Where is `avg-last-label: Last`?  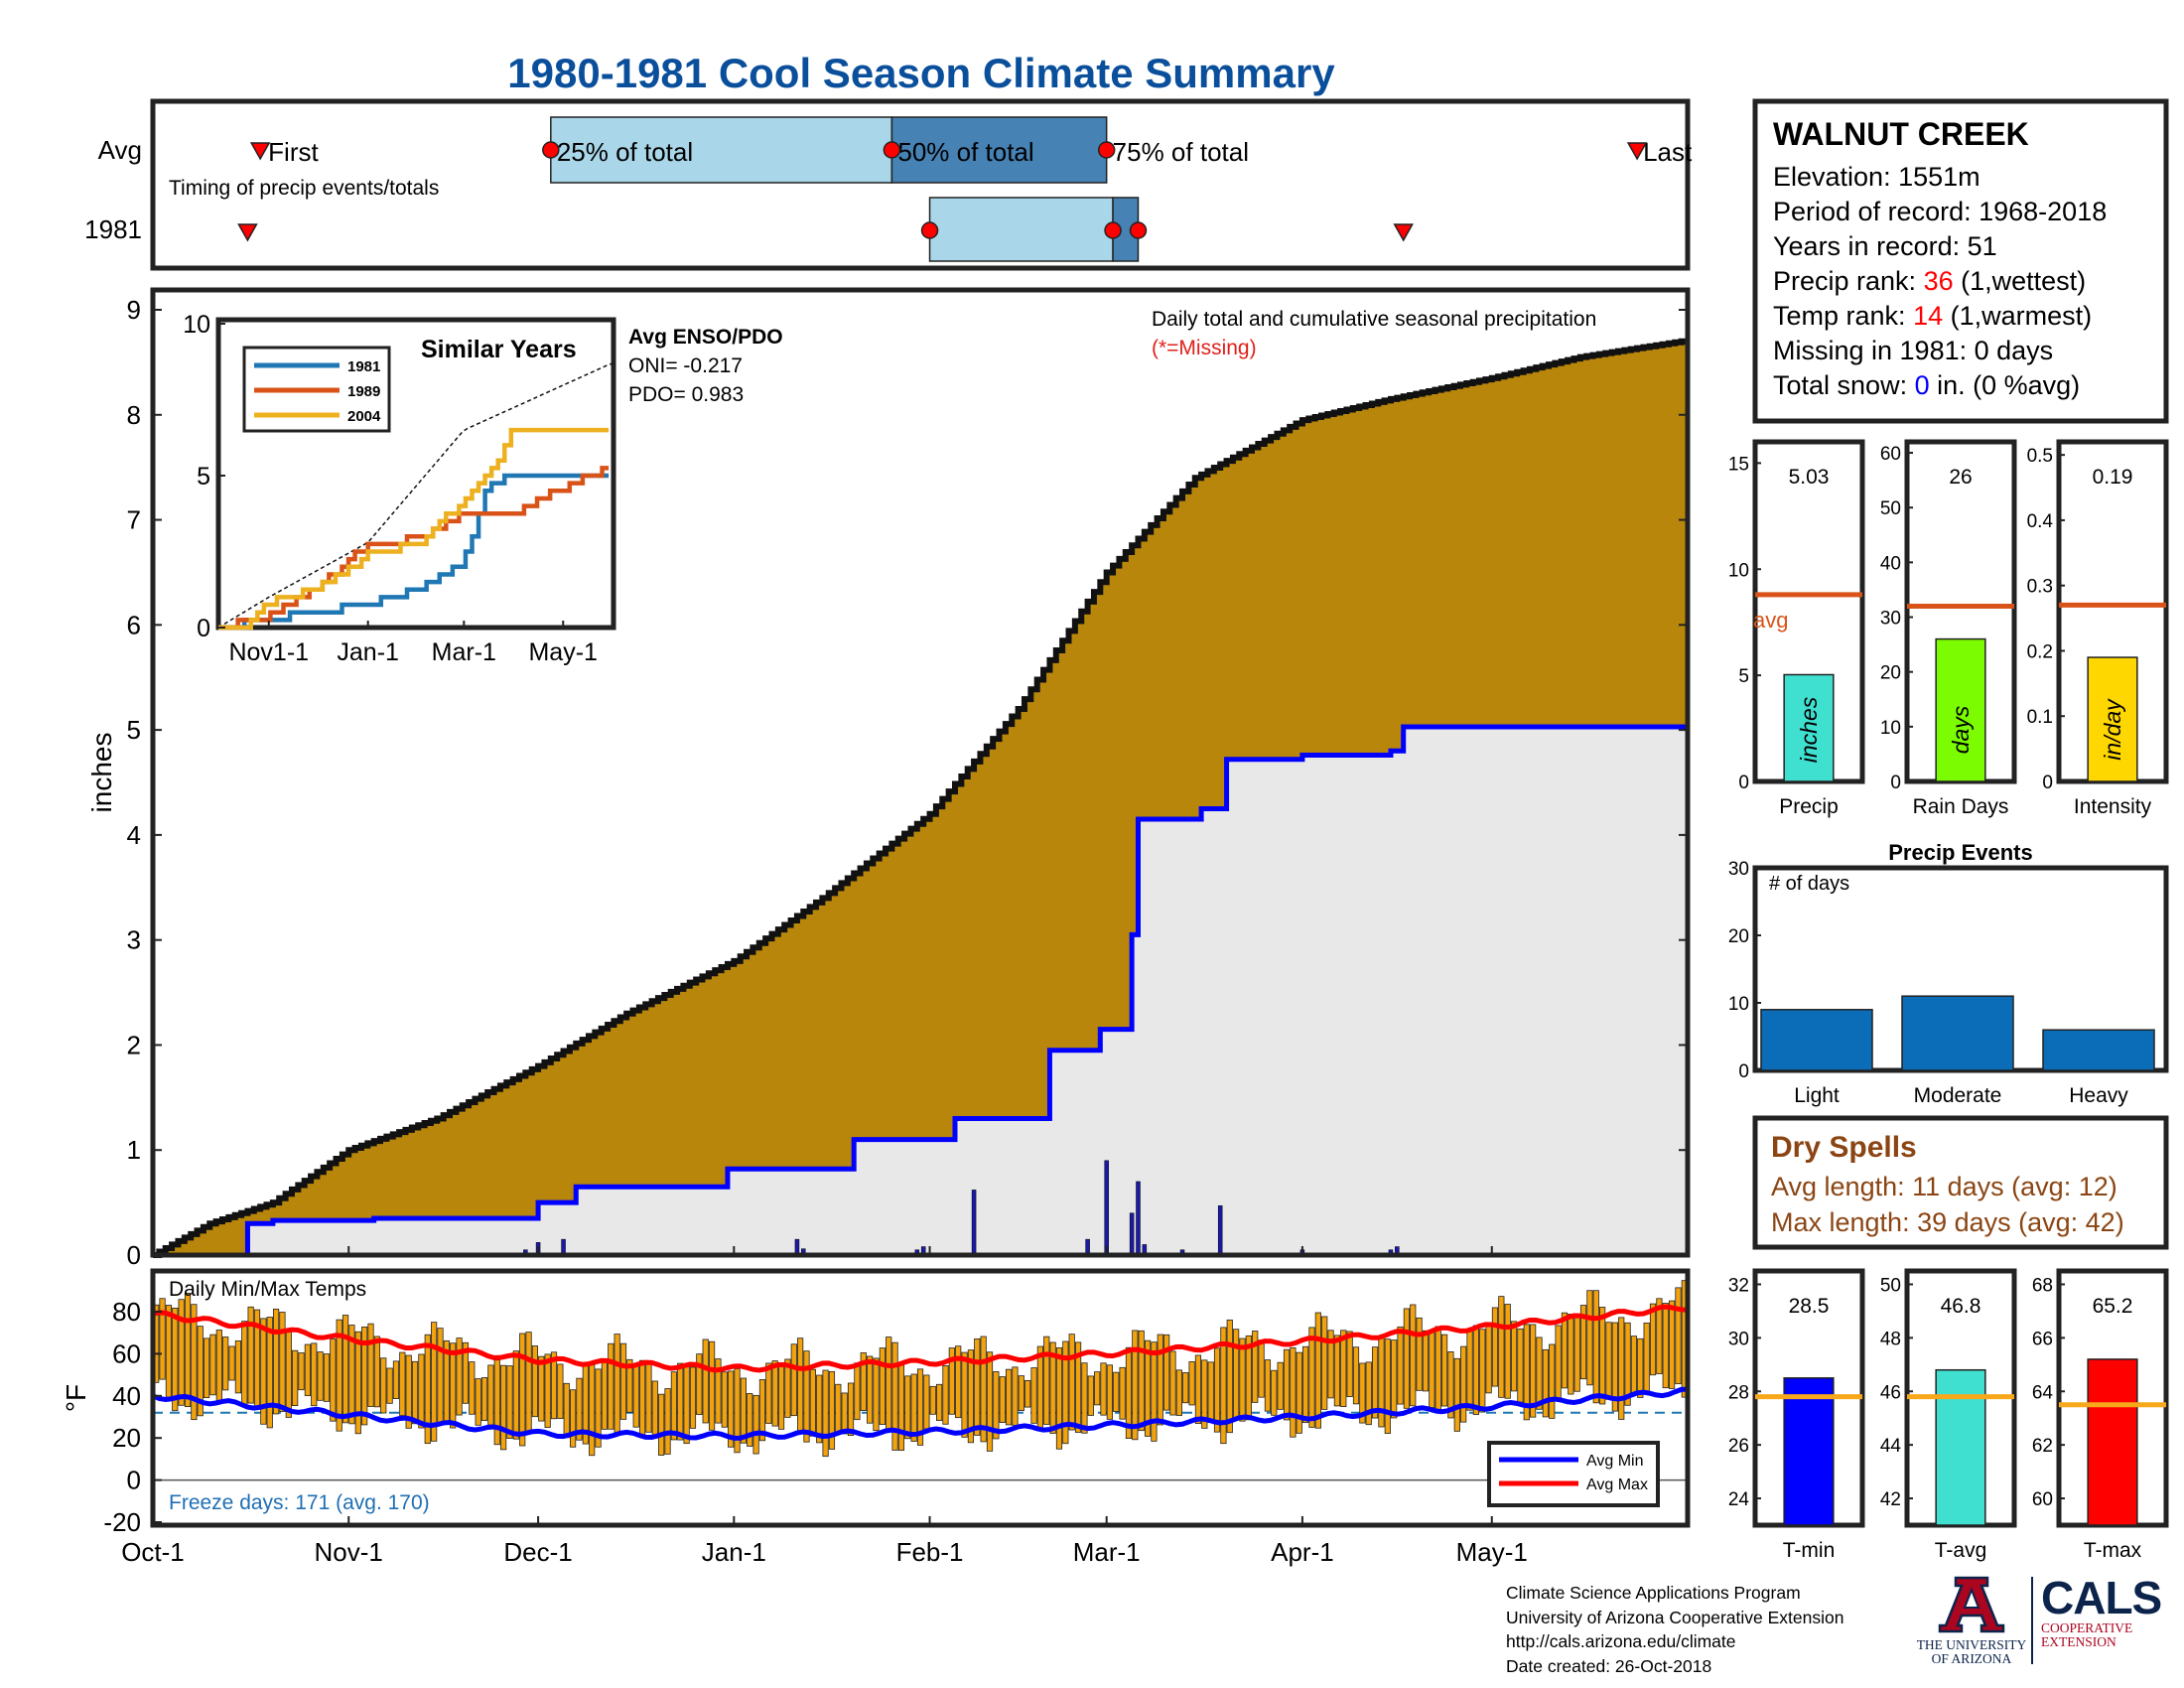 avg-last-label: Last is located at coordinates (1668, 152).